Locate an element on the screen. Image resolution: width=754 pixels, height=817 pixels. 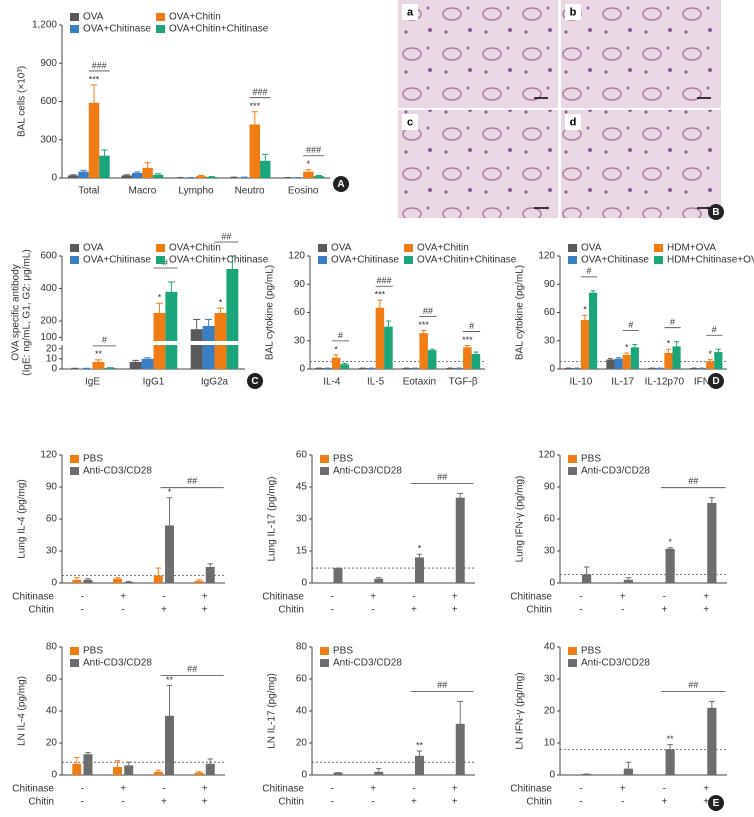
panel-label: C is located at coordinates (254, 381).